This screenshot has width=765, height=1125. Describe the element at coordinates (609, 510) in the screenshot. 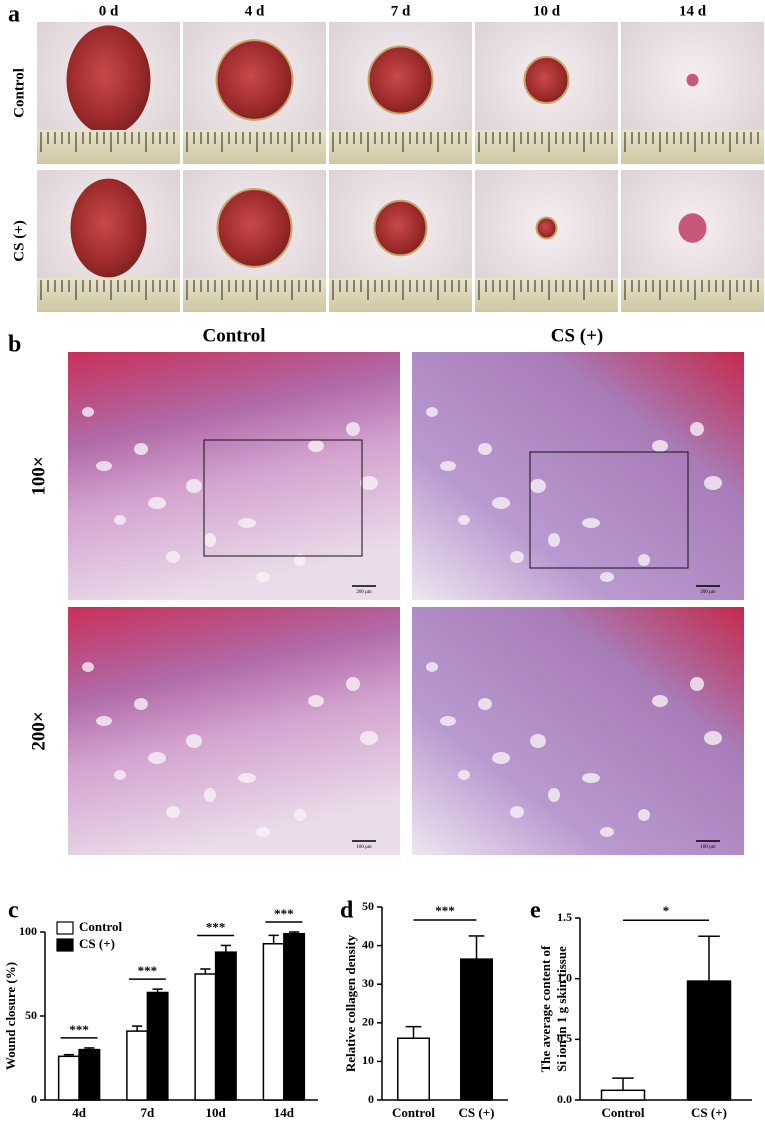

I see `zoom-box` at that location.